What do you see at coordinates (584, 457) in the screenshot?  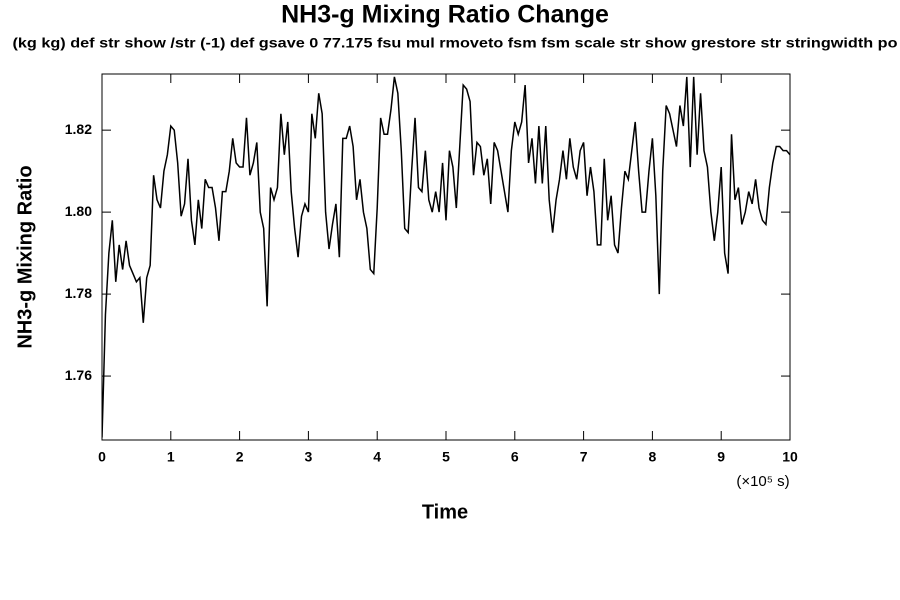 I see `x-tick-label: 7` at bounding box center [584, 457].